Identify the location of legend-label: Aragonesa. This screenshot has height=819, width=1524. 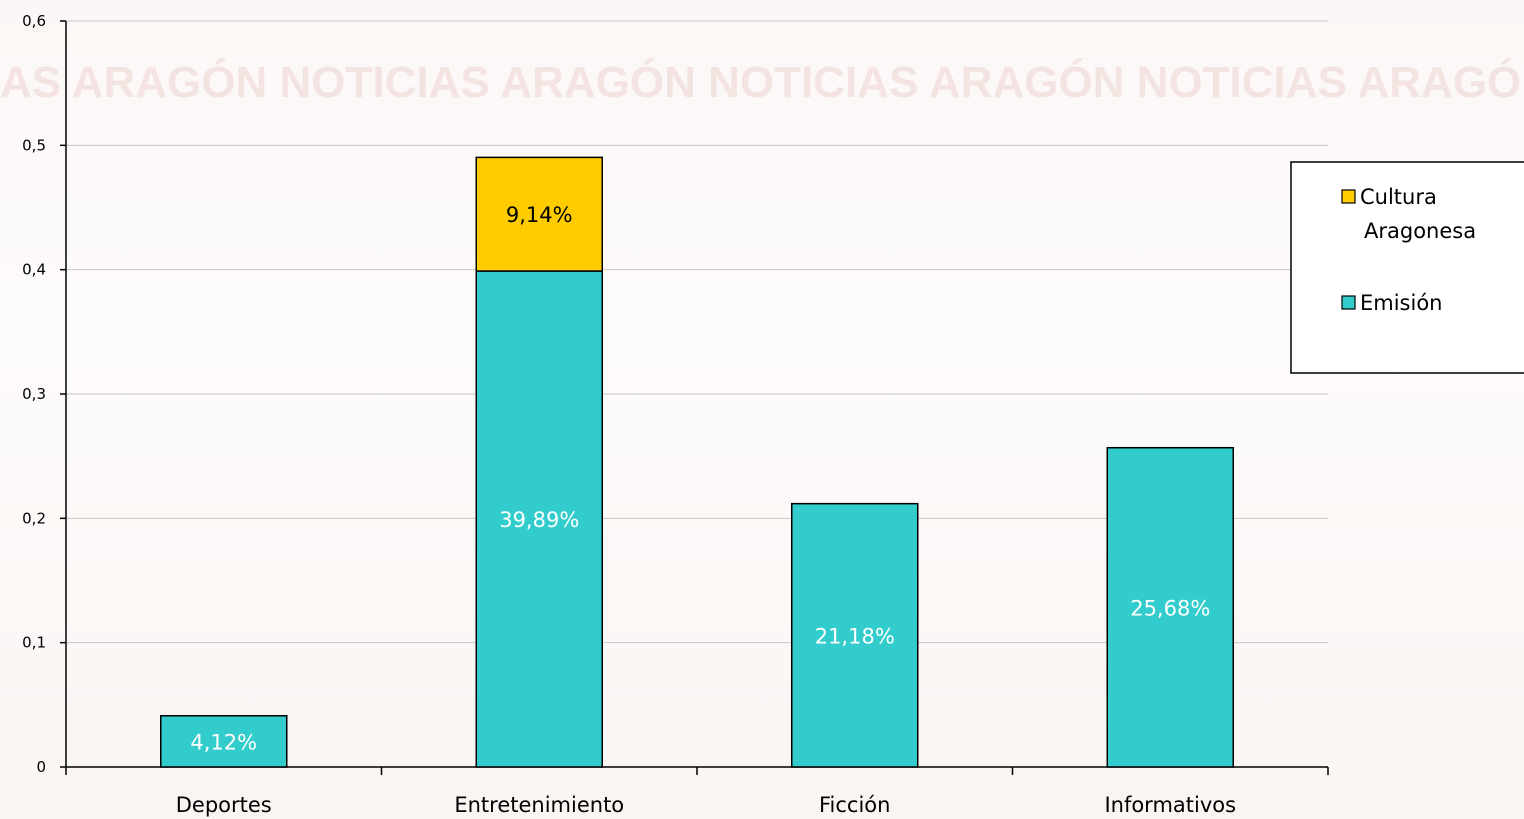
(1420, 231).